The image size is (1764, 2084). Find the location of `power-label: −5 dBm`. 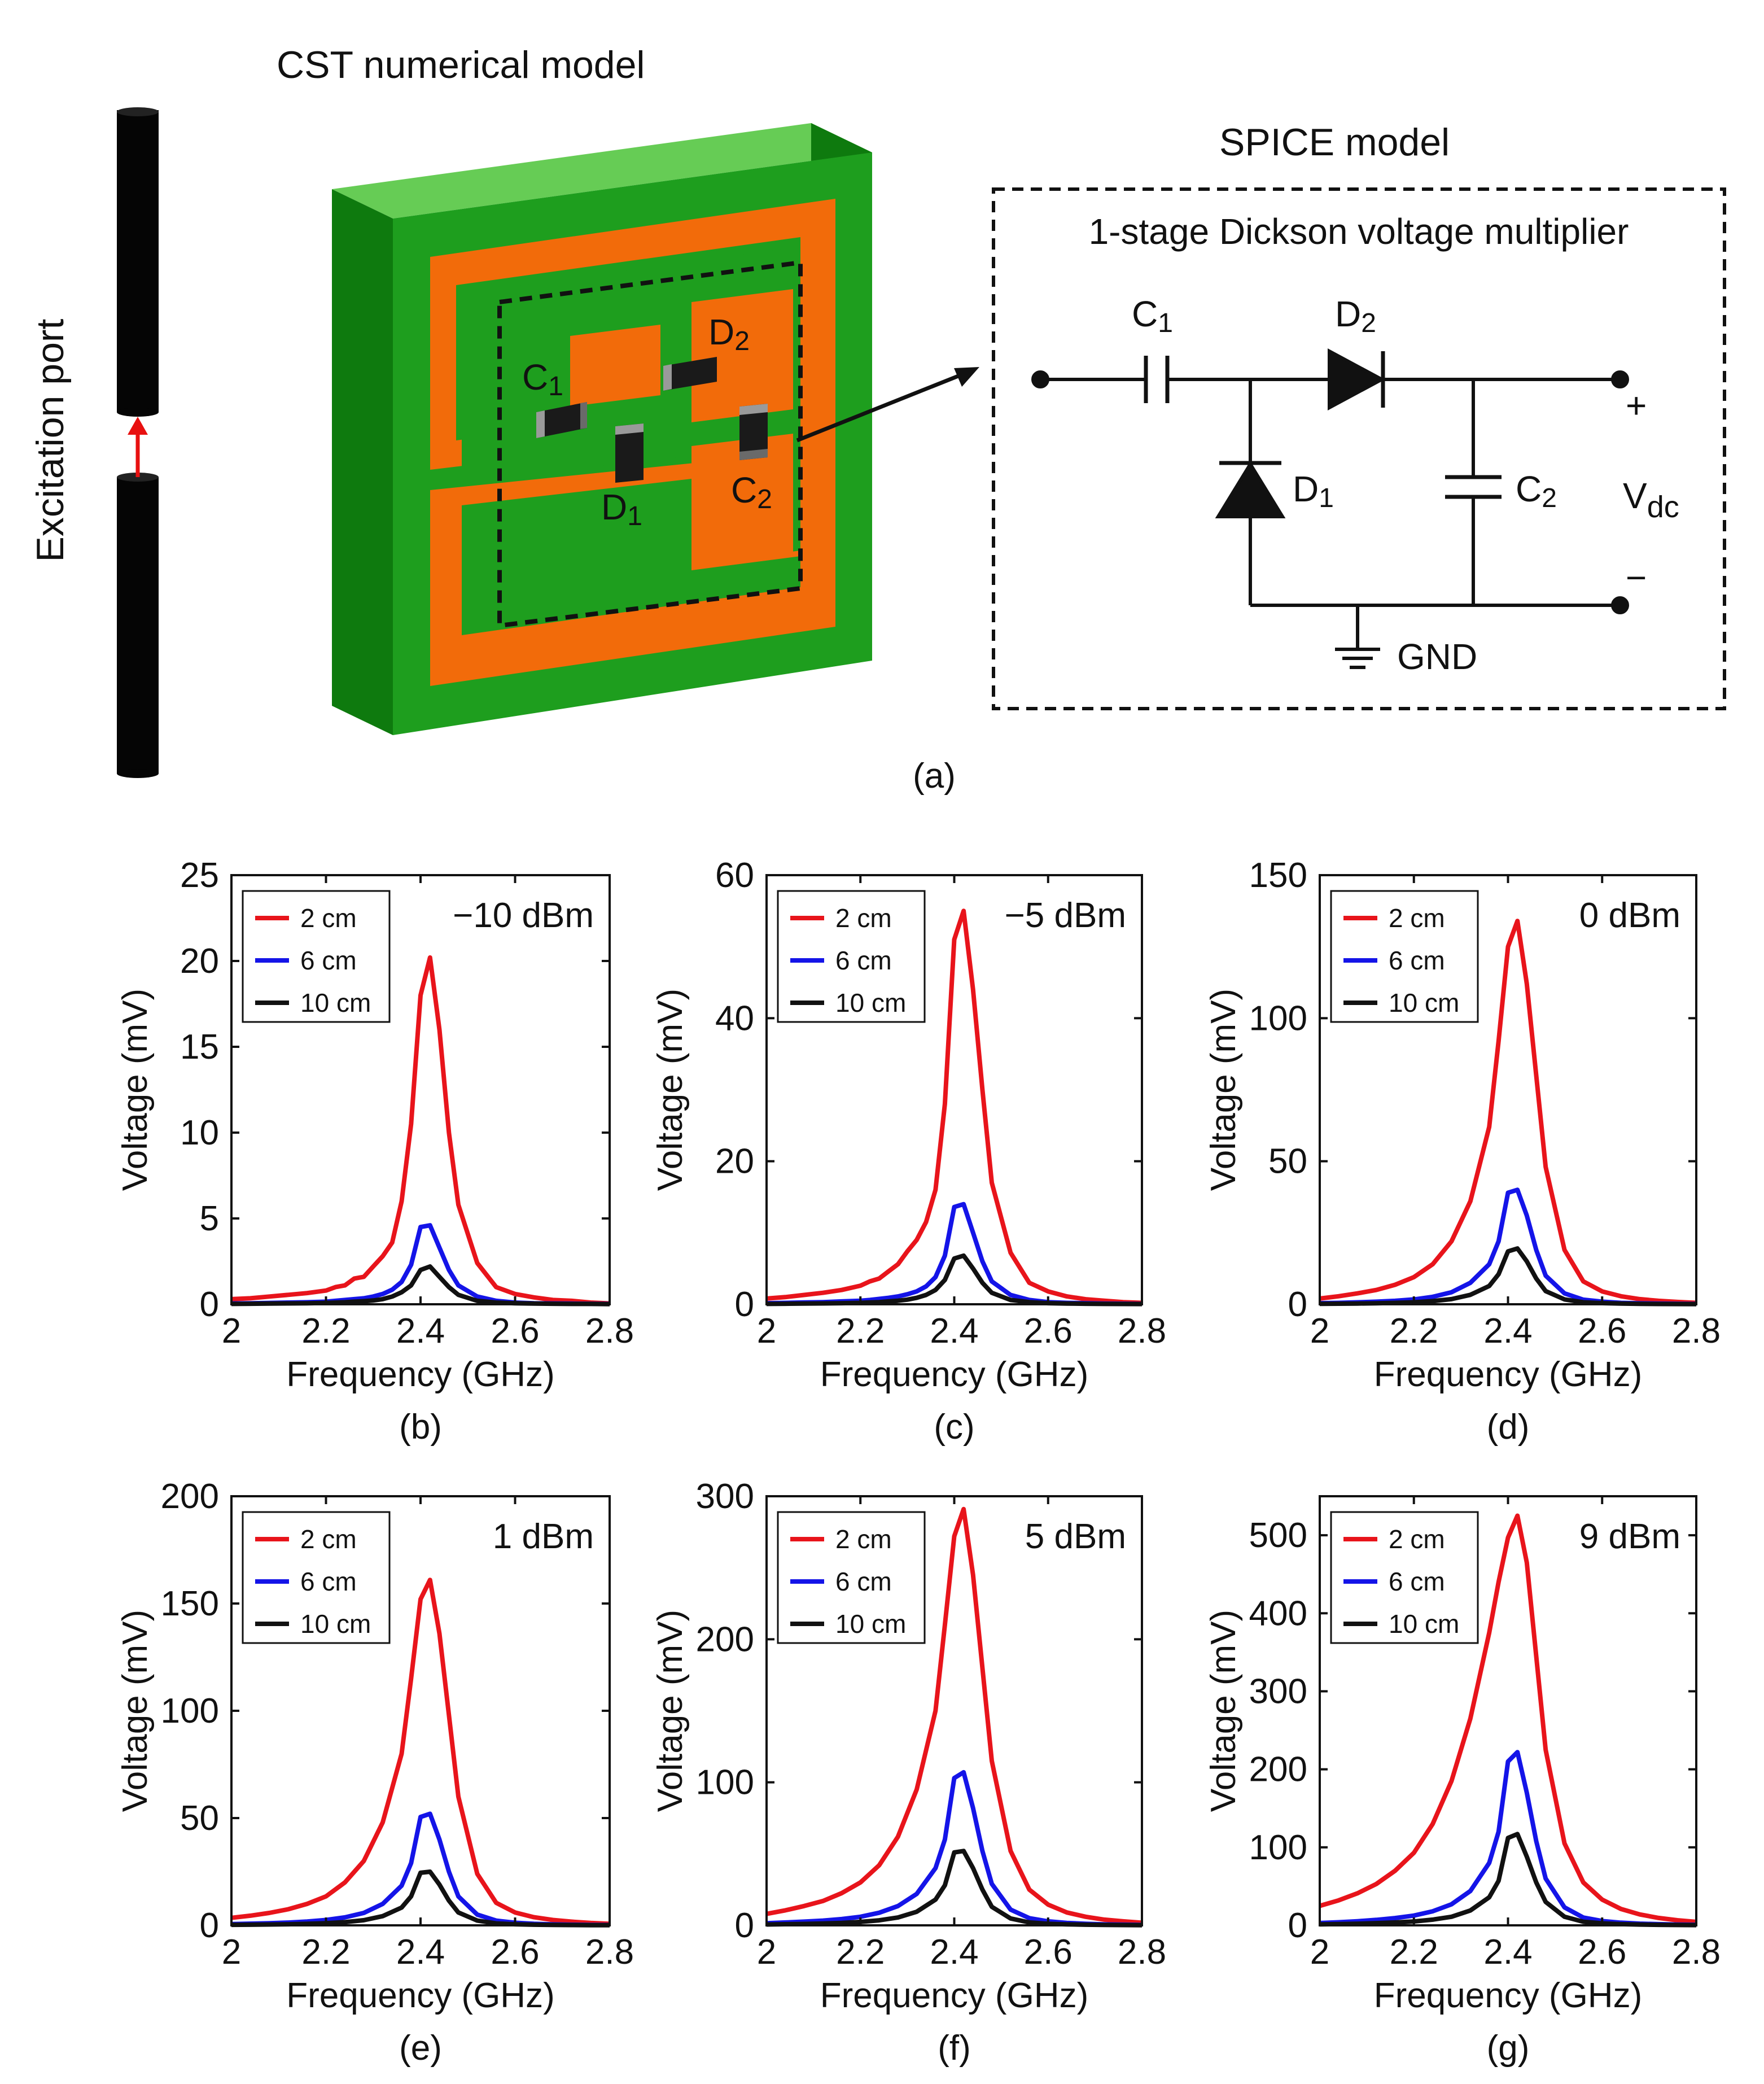

power-label: −5 dBm is located at coordinates (1065, 915).